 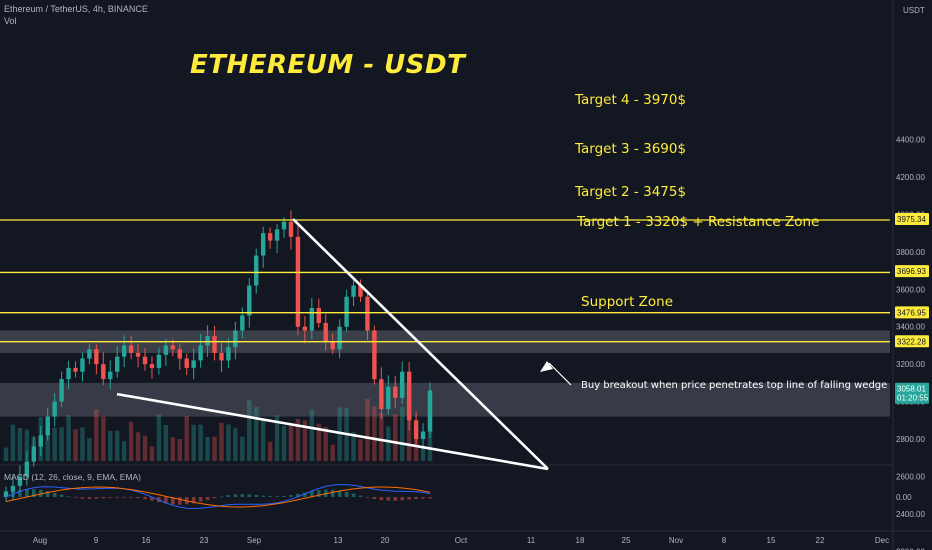 I want to click on price-tick-label: 2800.00, so click(x=910, y=439).